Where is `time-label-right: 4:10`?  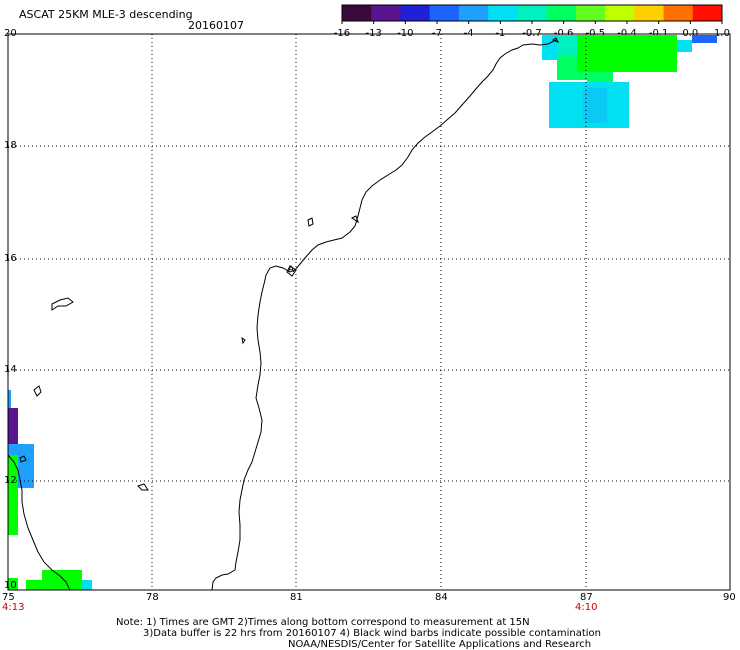 time-label-right: 4:10 is located at coordinates (586, 607).